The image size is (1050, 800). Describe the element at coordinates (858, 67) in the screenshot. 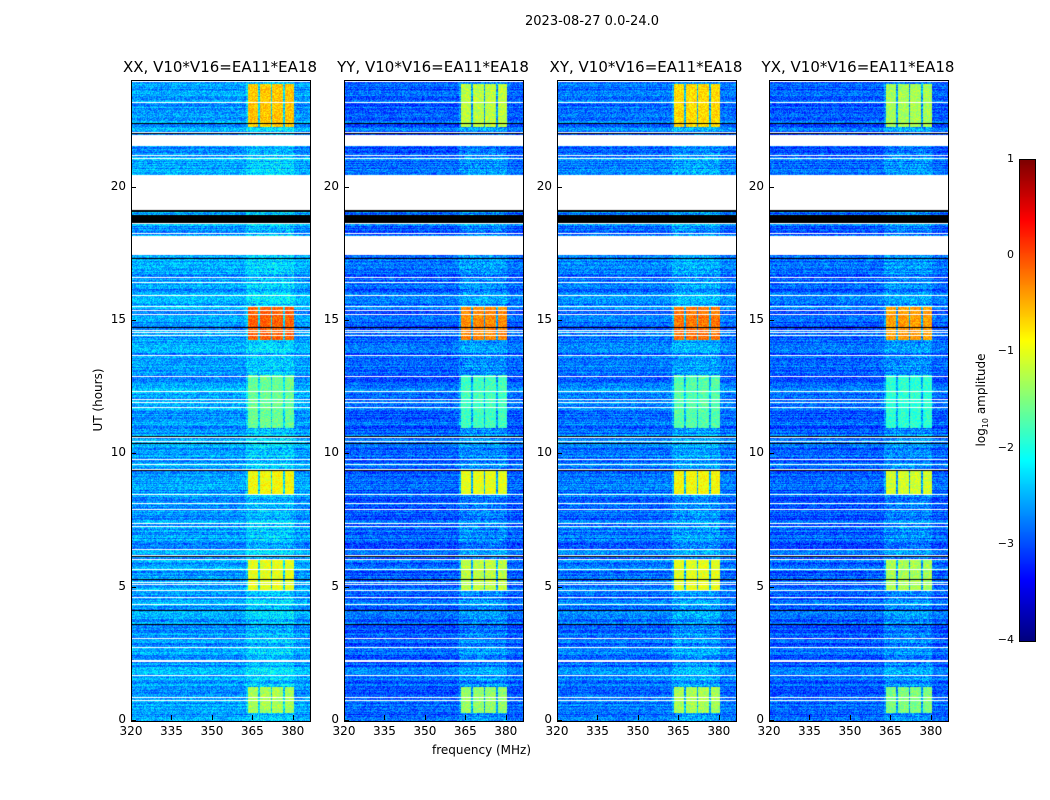

I see `panel-title: YX, V10*V16=EA11*EA18` at that location.